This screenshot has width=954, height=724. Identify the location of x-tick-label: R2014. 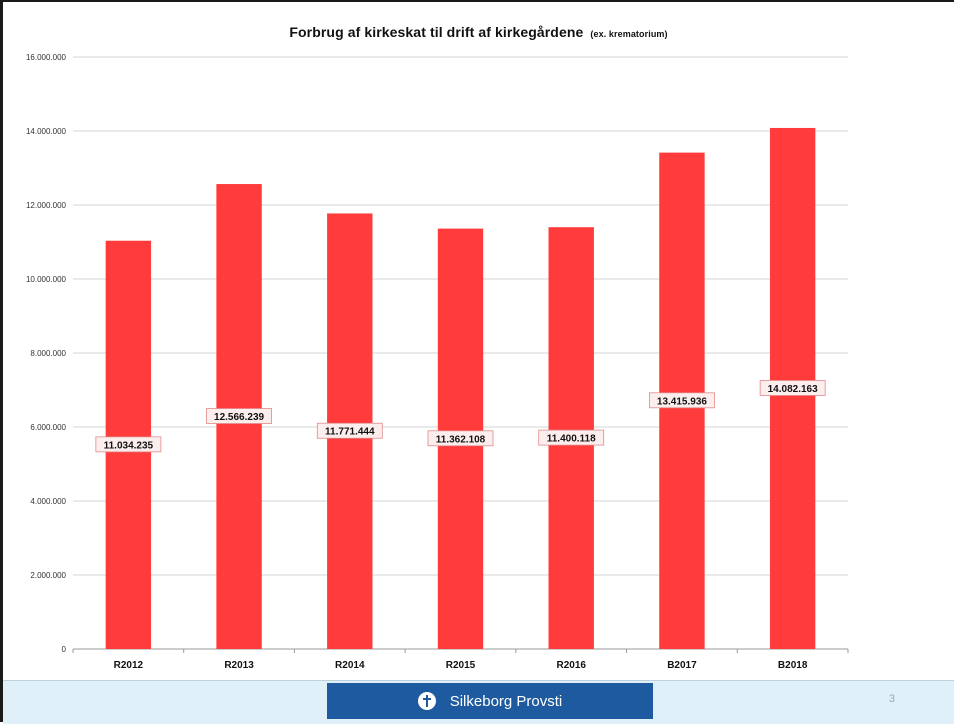
(350, 665).